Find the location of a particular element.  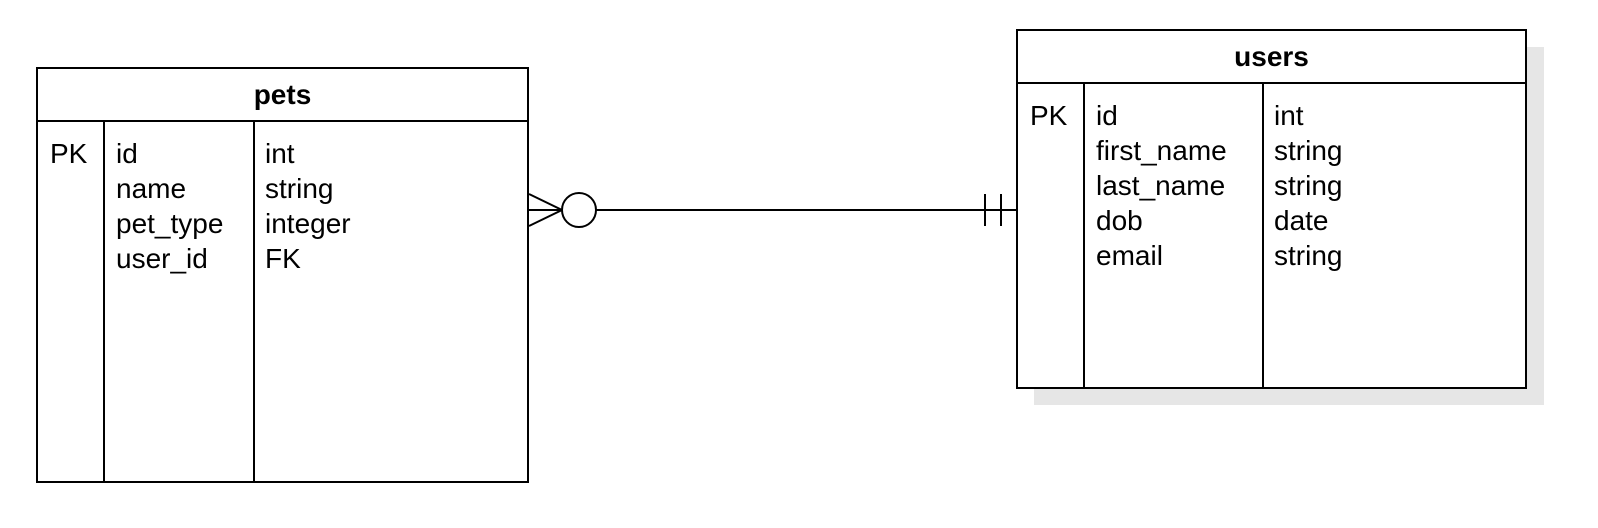

pets-key-cell: PK is located at coordinates (69, 153).